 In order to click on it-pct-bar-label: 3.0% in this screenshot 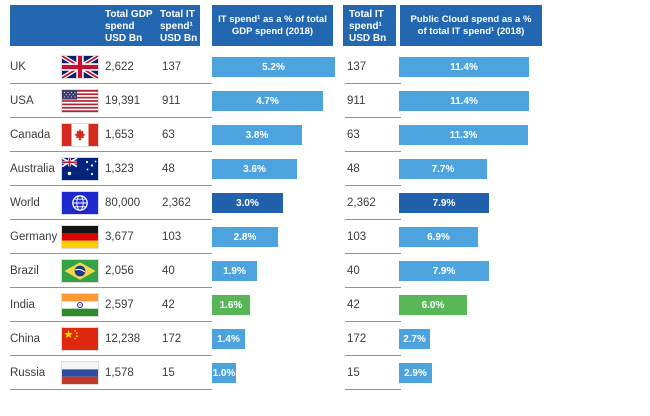, I will do `click(247, 203)`.